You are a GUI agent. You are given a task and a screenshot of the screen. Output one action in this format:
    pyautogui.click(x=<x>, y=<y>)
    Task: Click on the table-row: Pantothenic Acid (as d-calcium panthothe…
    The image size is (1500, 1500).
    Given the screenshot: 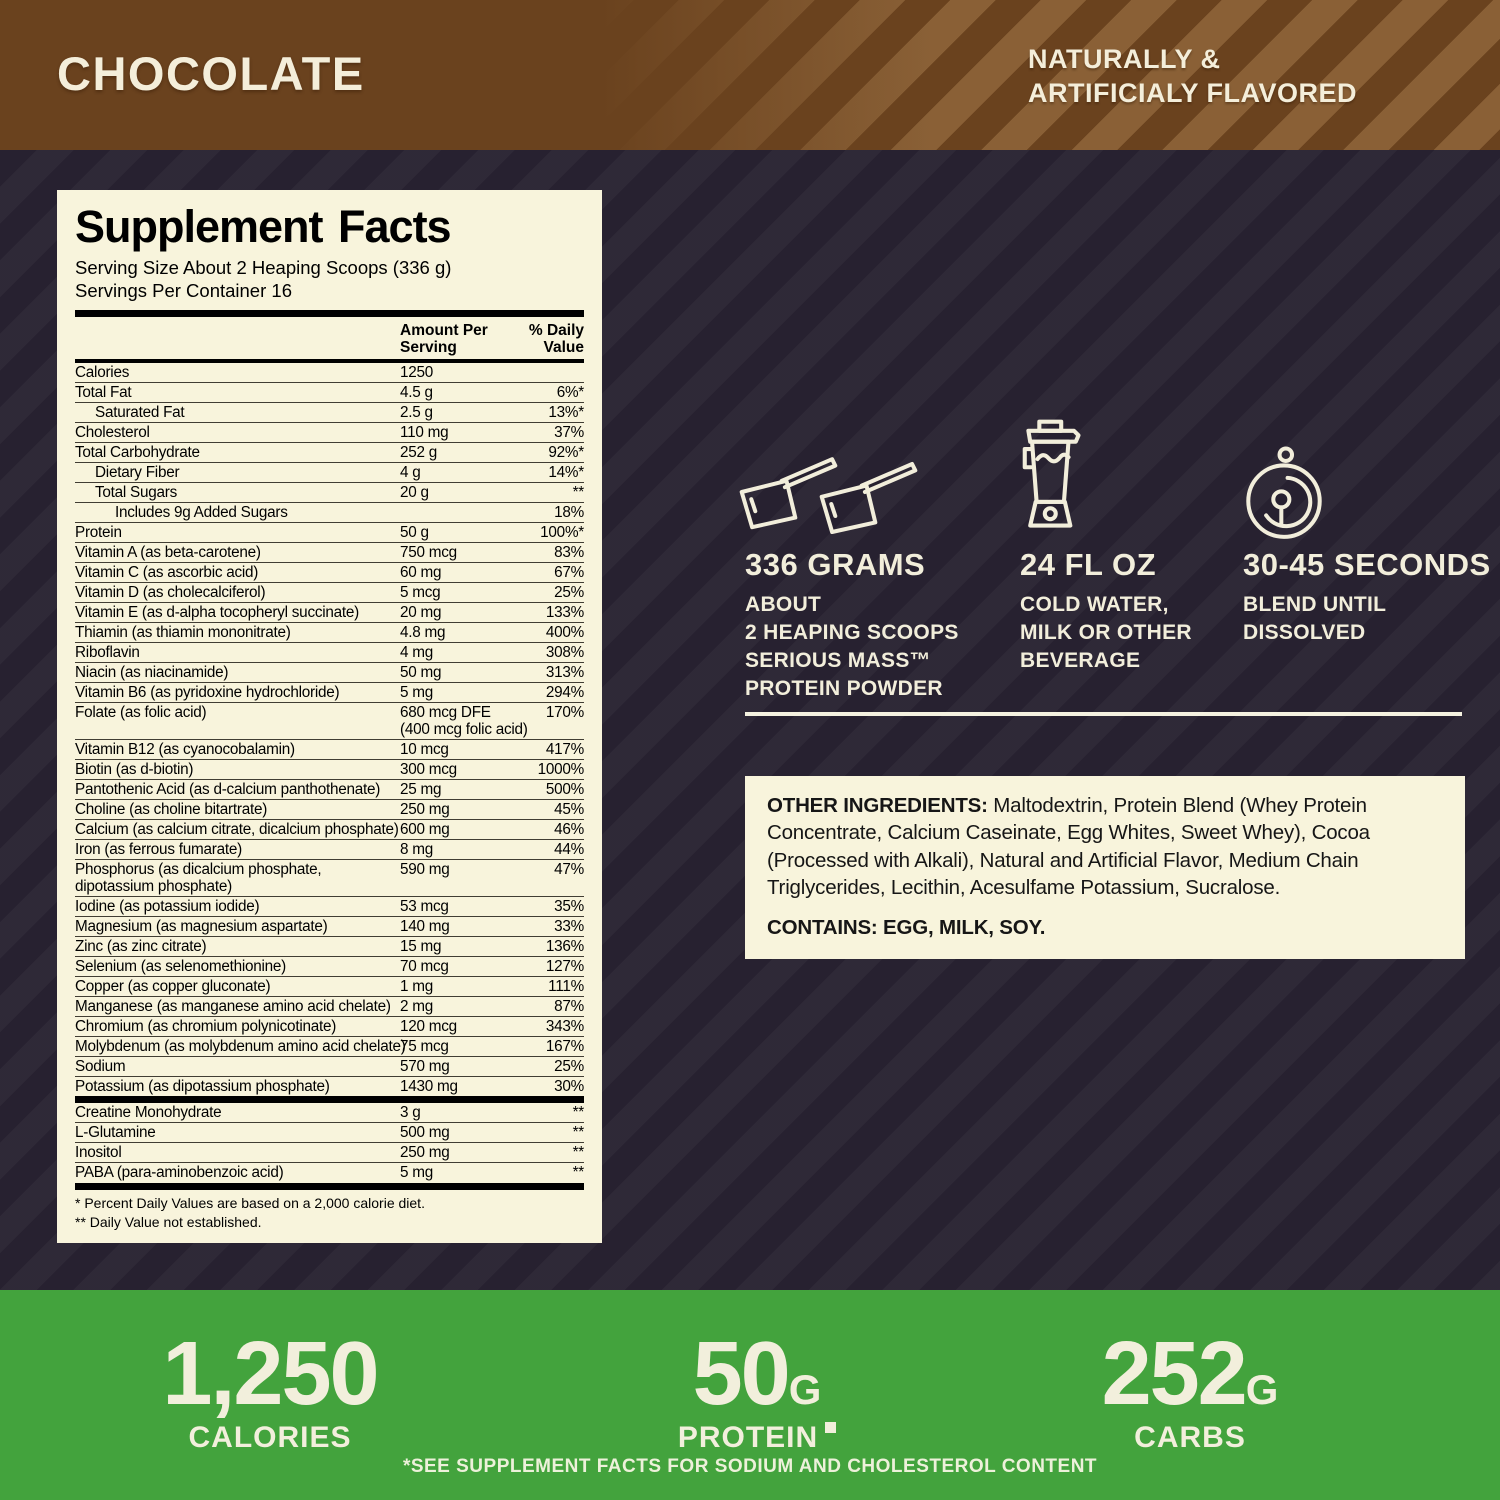 What is the action you would take?
    pyautogui.click(x=329, y=789)
    